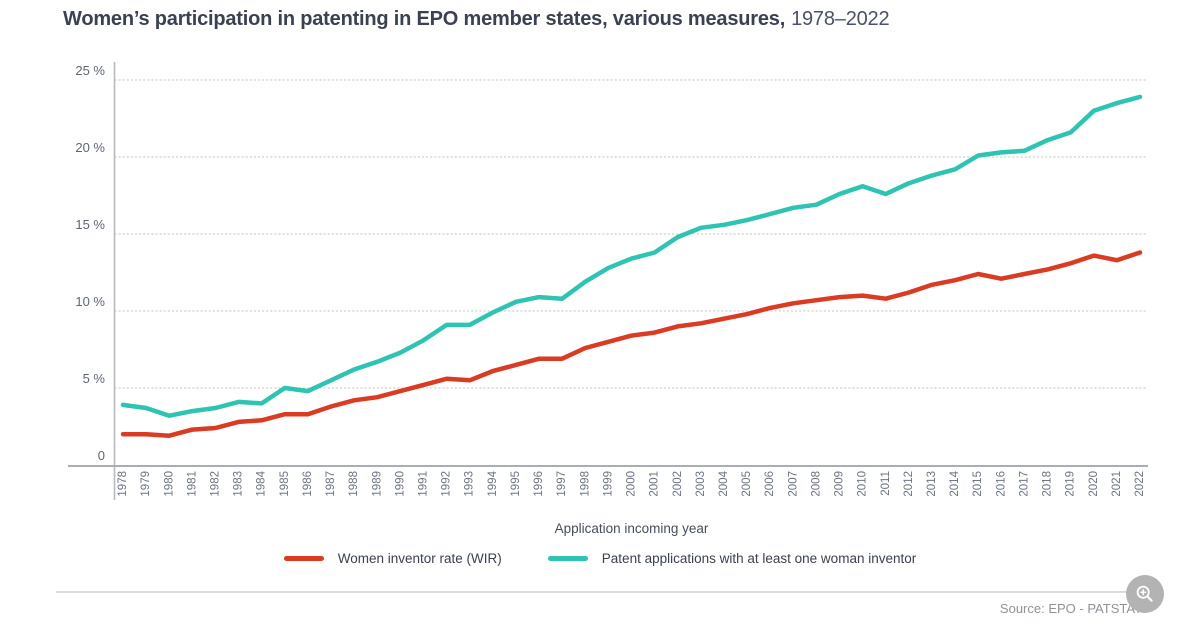 The image size is (1200, 630). Describe the element at coordinates (424, 484) in the screenshot. I see `x-tick-label: 1991` at that location.